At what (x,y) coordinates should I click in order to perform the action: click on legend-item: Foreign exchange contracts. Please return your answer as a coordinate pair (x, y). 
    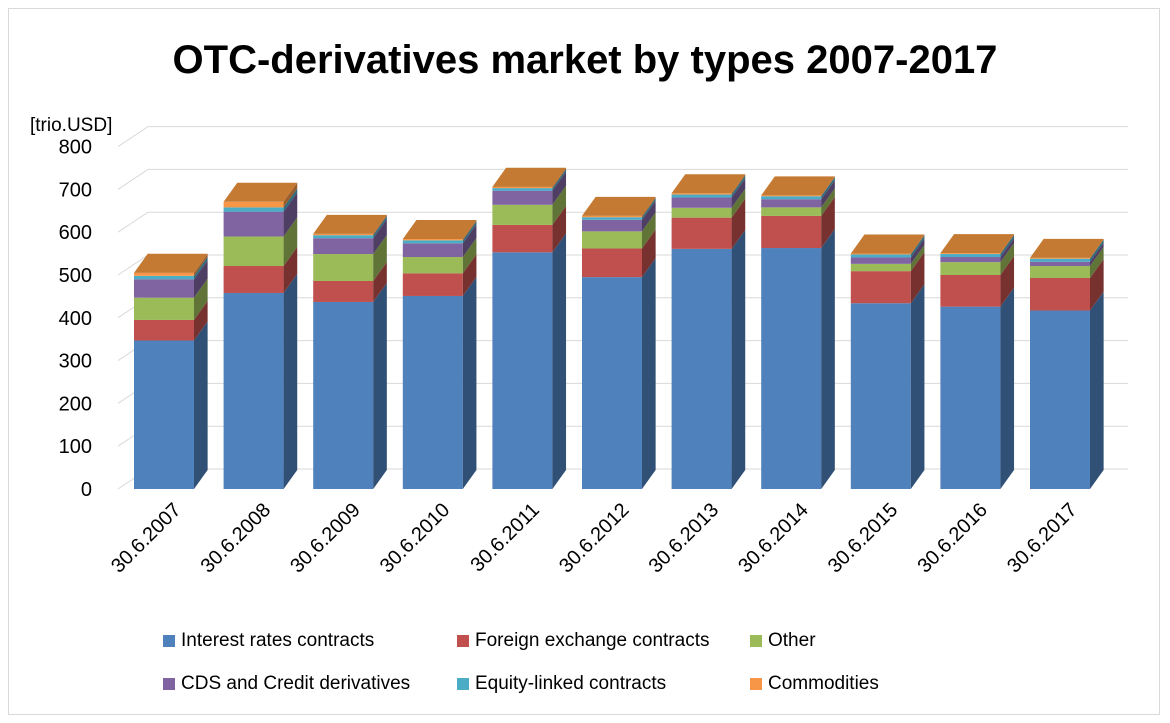
    Looking at the image, I should click on (583, 641).